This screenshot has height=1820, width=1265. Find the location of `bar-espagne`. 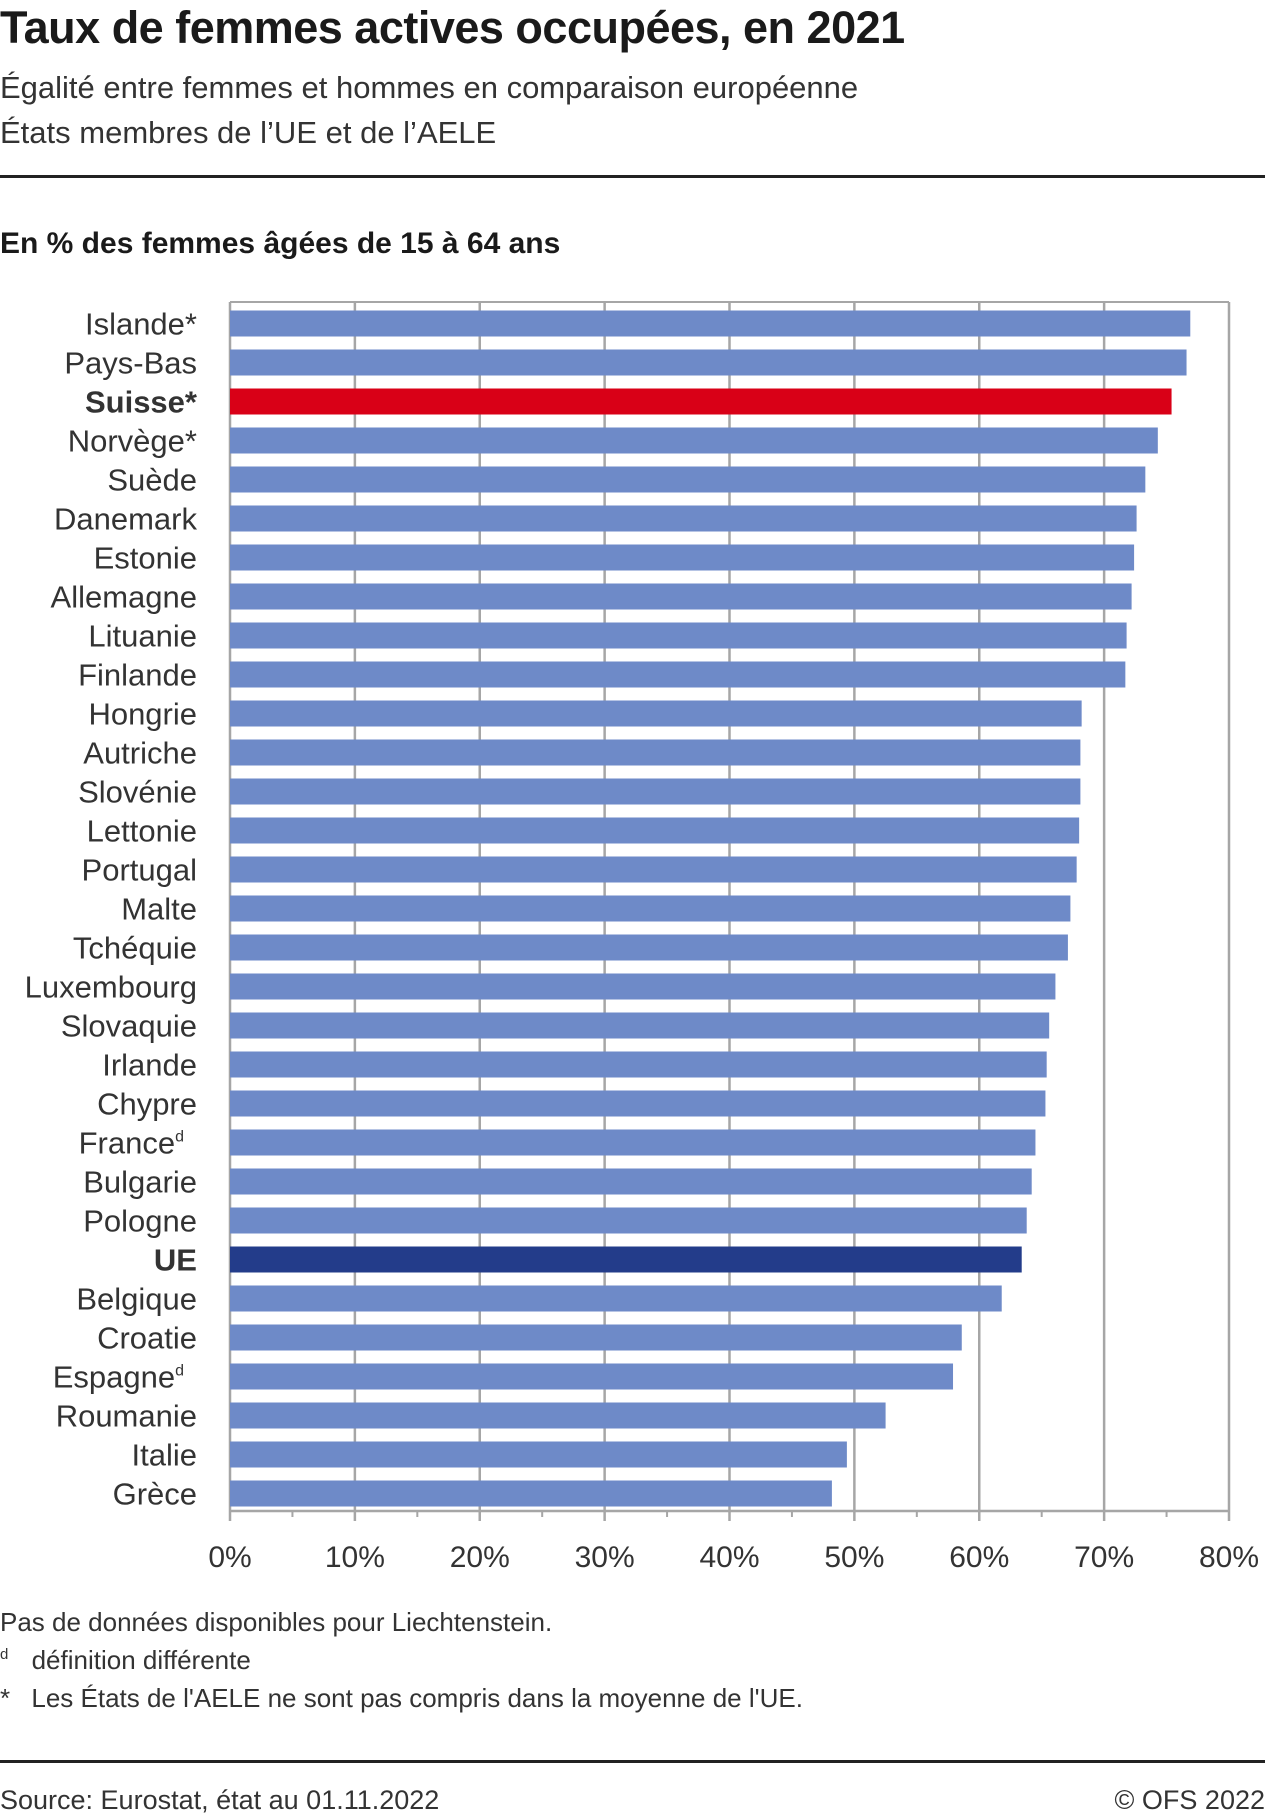

bar-espagne is located at coordinates (592, 1376).